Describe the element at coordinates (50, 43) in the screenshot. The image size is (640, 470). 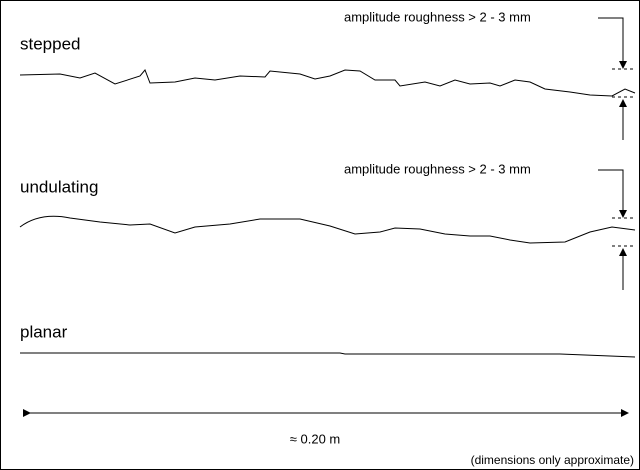
I see `profile-label: stepped` at that location.